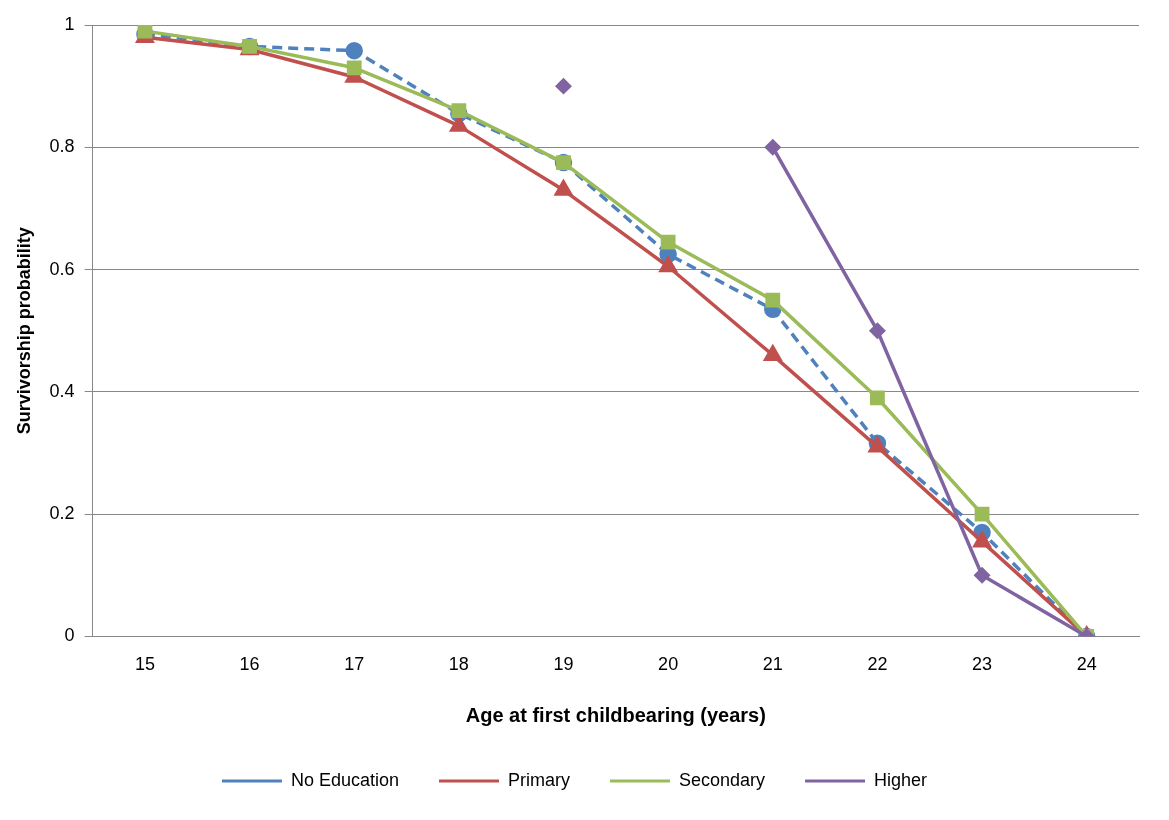 This screenshot has width=1169, height=820. What do you see at coordinates (62, 513) in the screenshot?
I see `y-tick-label: 0.2` at bounding box center [62, 513].